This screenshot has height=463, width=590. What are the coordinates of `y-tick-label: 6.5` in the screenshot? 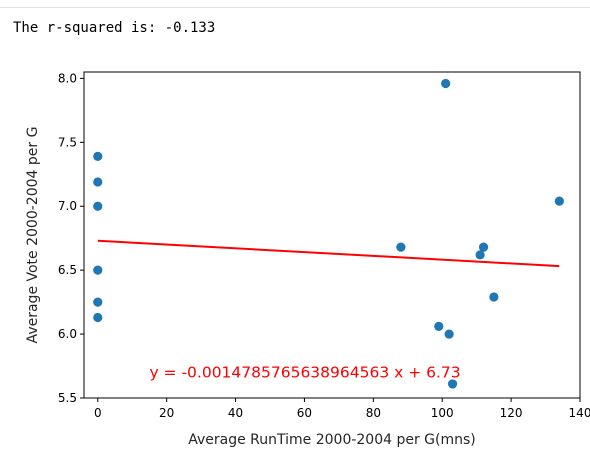 It's located at (67, 270).